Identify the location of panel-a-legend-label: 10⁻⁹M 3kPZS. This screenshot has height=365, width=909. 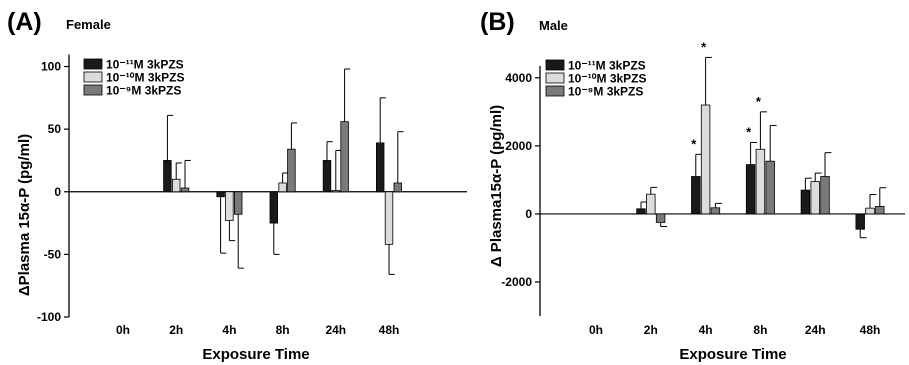
(143, 91).